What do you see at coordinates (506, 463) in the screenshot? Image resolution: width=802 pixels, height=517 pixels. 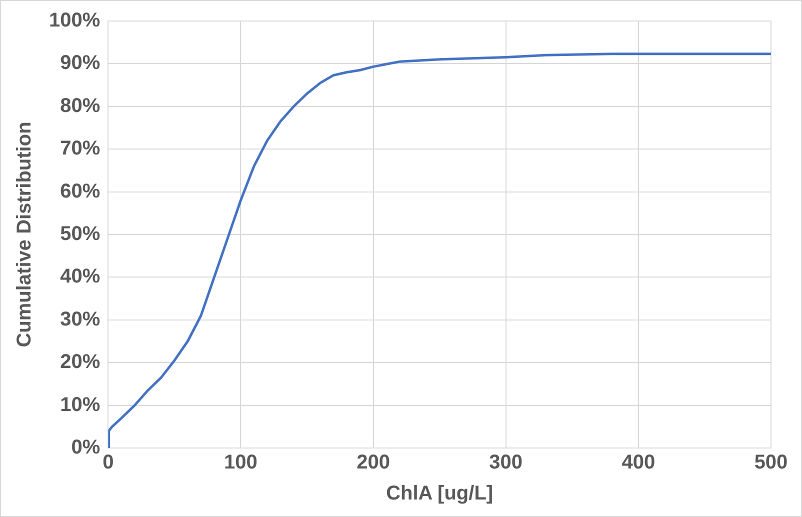 I see `x-tick-label: 300` at bounding box center [506, 463].